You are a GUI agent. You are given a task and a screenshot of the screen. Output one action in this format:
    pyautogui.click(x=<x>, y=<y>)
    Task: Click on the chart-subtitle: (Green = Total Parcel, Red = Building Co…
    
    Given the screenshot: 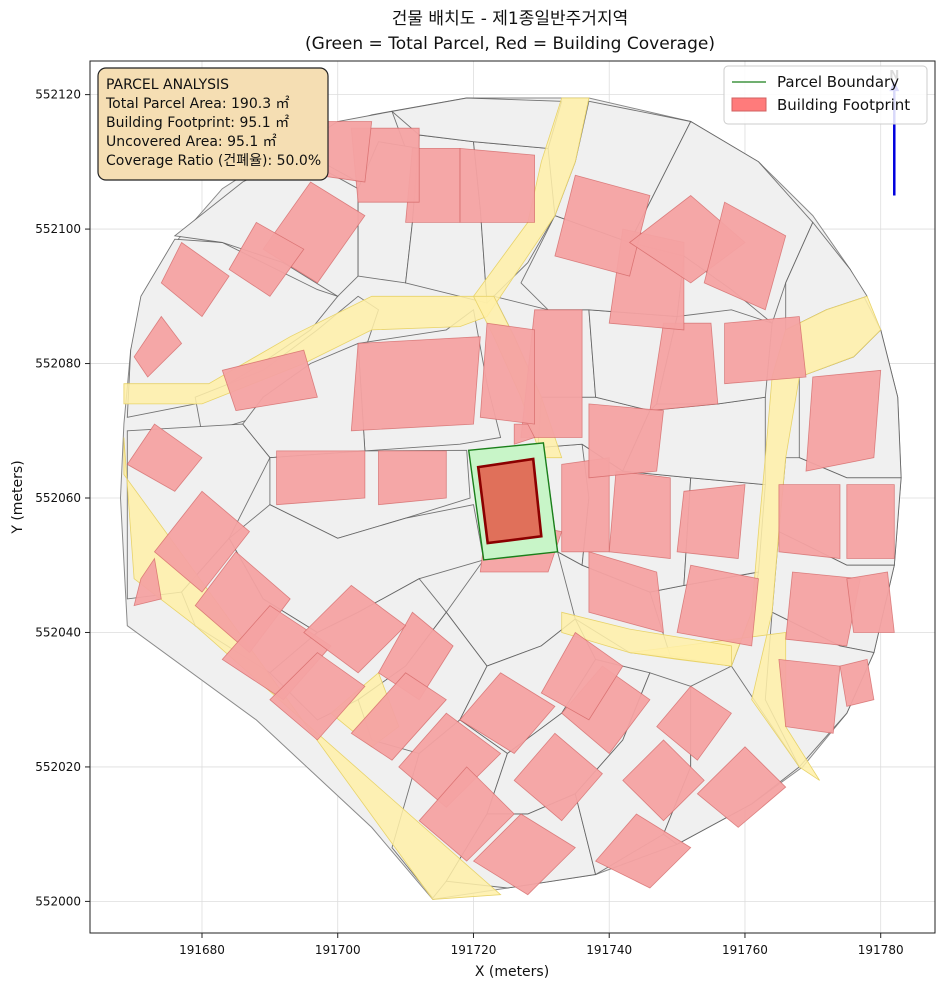 What is the action you would take?
    pyautogui.click(x=510, y=44)
    